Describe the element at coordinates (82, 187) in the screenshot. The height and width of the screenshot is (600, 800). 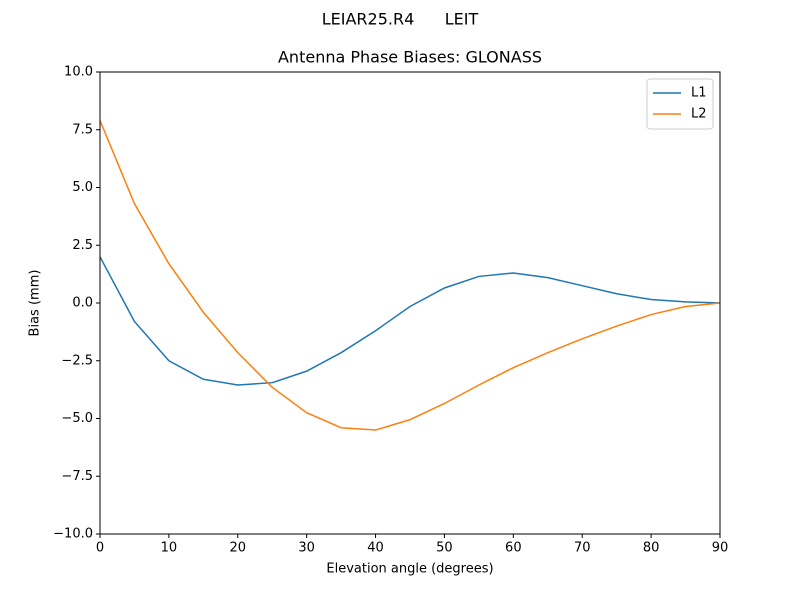
I see `y-tick-label: 5.0` at that location.